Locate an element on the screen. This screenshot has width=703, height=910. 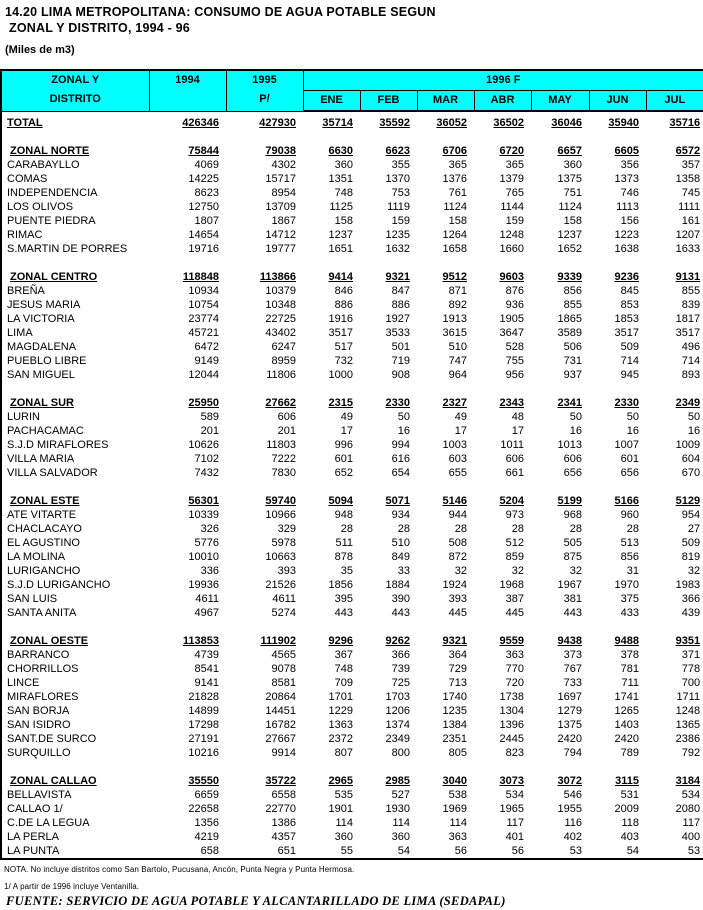
value-cell: 6605 is located at coordinates (626, 150).